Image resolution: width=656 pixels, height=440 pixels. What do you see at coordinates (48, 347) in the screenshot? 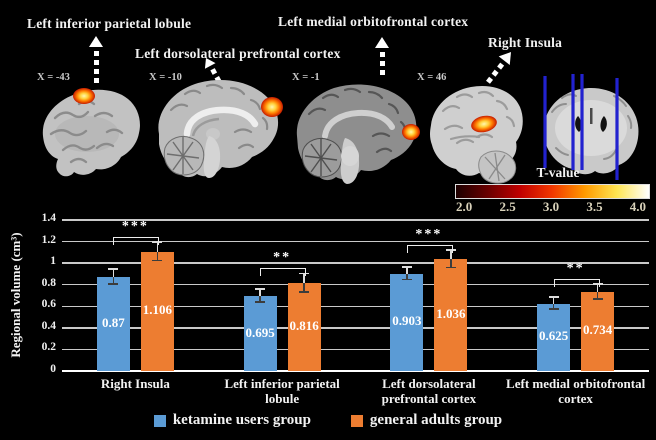
I see `y-tick-label: 0.2` at bounding box center [48, 347].